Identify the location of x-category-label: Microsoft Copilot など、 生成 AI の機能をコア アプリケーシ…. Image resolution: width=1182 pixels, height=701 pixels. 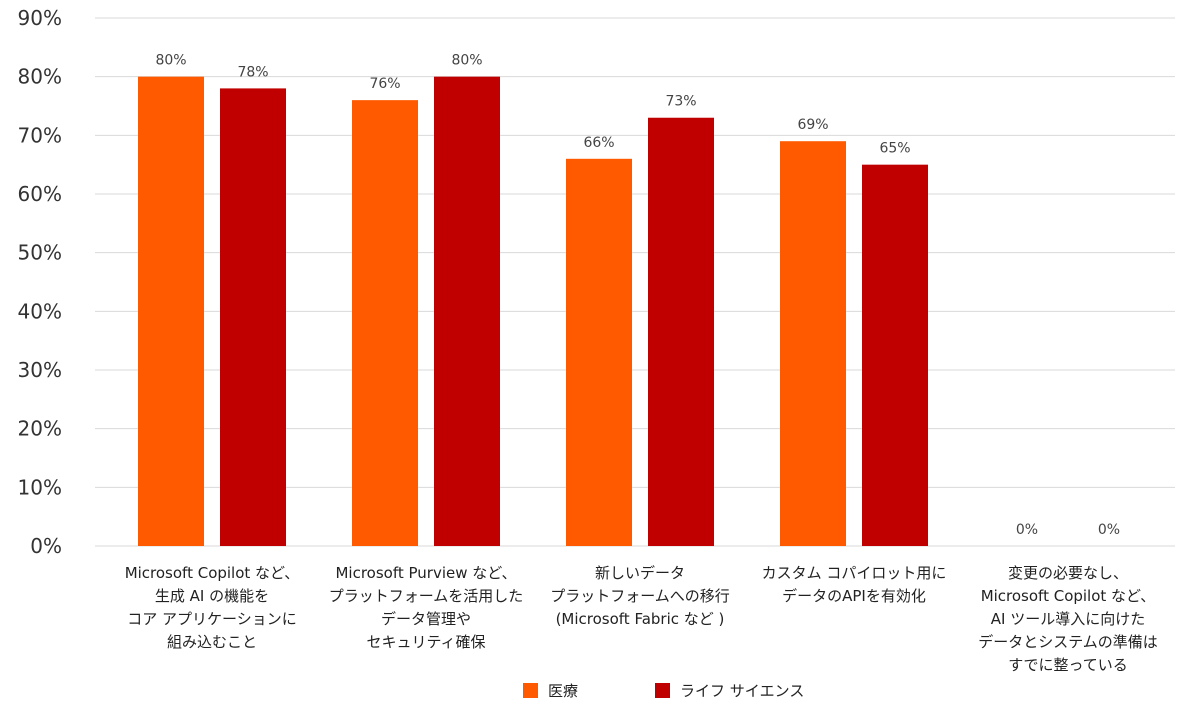
(212, 608).